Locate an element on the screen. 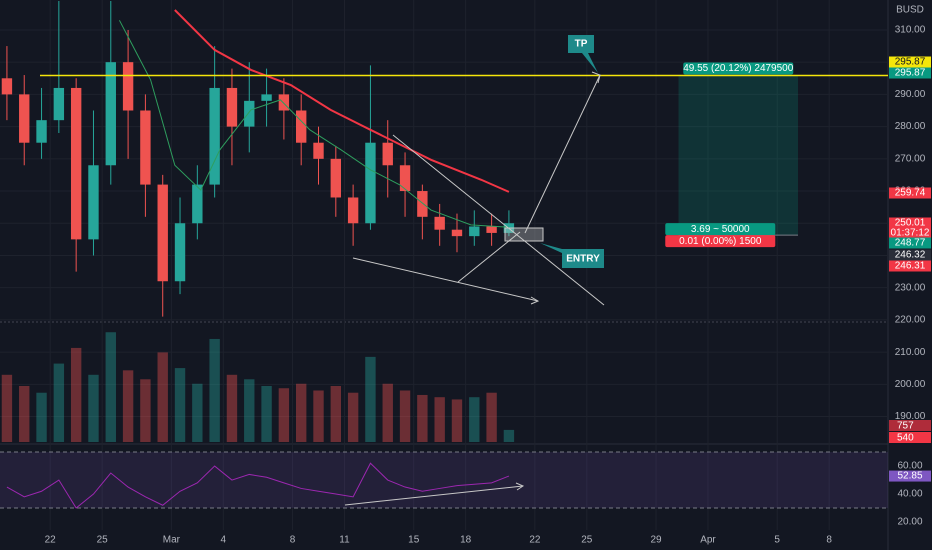 Image resolution: width=932 pixels, height=550 pixels. y-tick-label: 40.00 is located at coordinates (909, 494).